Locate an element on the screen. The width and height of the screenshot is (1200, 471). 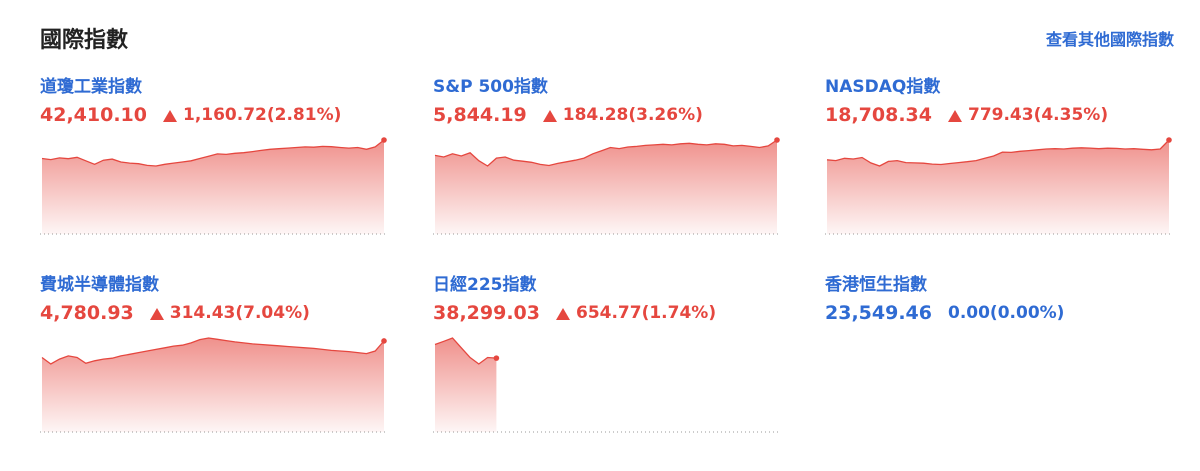
index-change: 314.43(7.04%) is located at coordinates (239, 313).